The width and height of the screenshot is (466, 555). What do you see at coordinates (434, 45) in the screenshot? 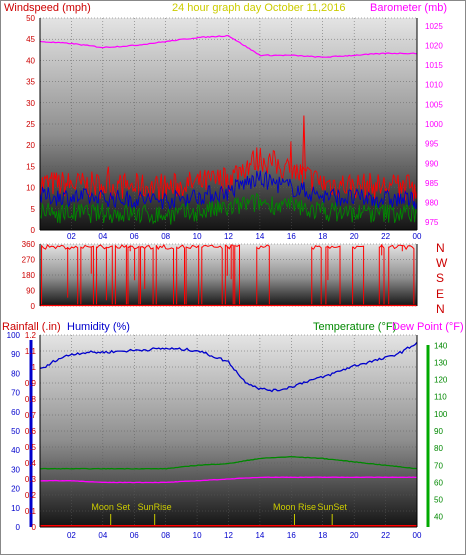
I see `barometer-tick-label: 1020` at bounding box center [434, 45].